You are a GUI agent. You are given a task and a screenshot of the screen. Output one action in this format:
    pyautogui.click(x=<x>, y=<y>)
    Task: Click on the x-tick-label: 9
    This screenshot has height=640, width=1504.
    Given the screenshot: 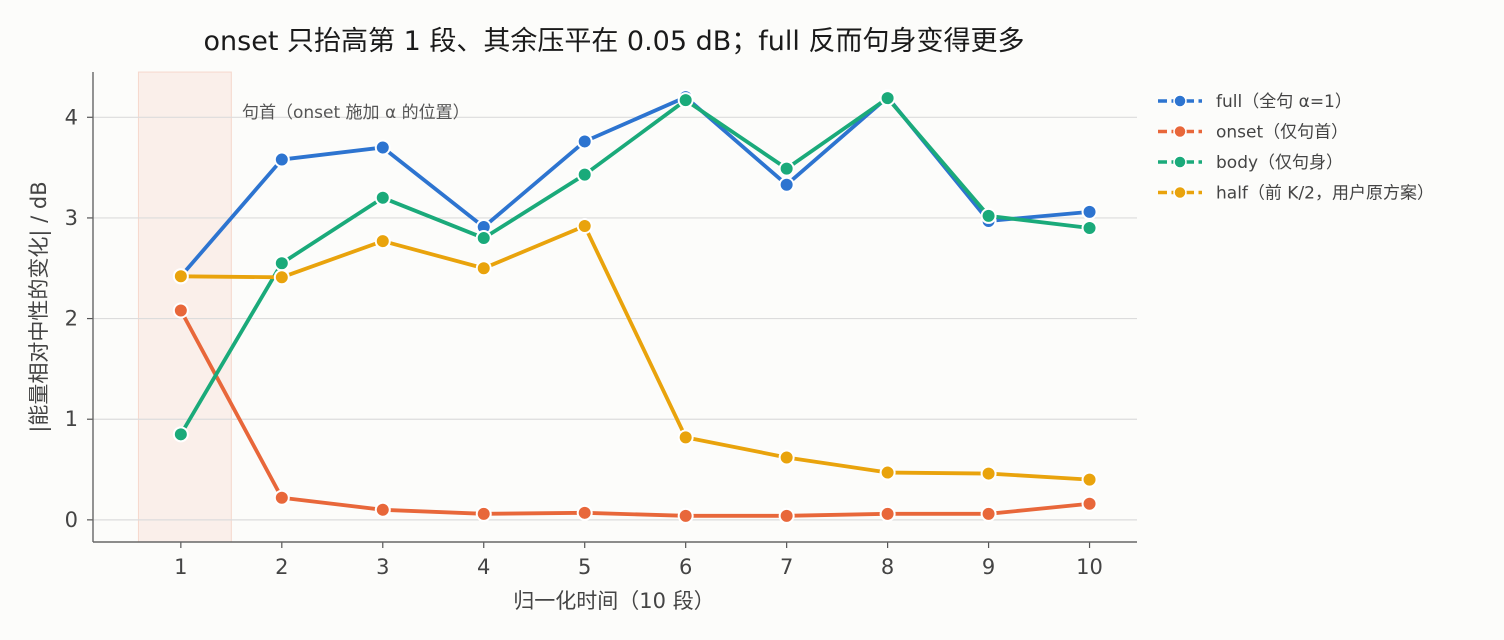 What is the action you would take?
    pyautogui.click(x=988, y=567)
    